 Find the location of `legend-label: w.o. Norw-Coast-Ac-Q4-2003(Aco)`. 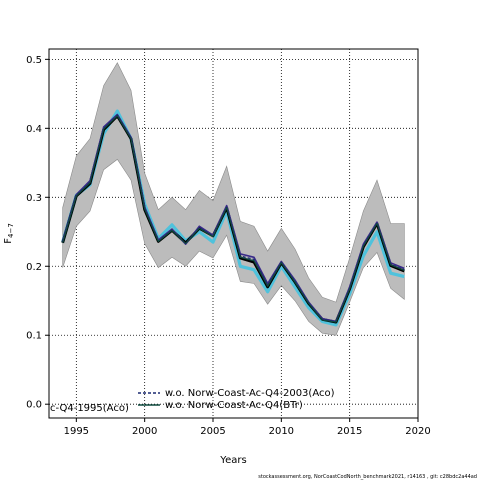

legend-label: w.o. Norw-Coast-Ac-Q4-2003(Aco) is located at coordinates (250, 393).